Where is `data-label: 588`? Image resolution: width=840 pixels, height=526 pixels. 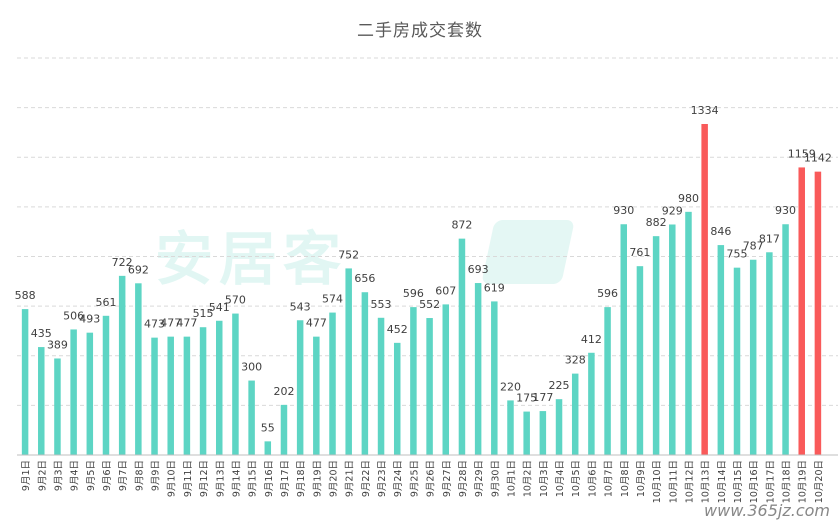
data-label: 588 is located at coordinates (25, 295).